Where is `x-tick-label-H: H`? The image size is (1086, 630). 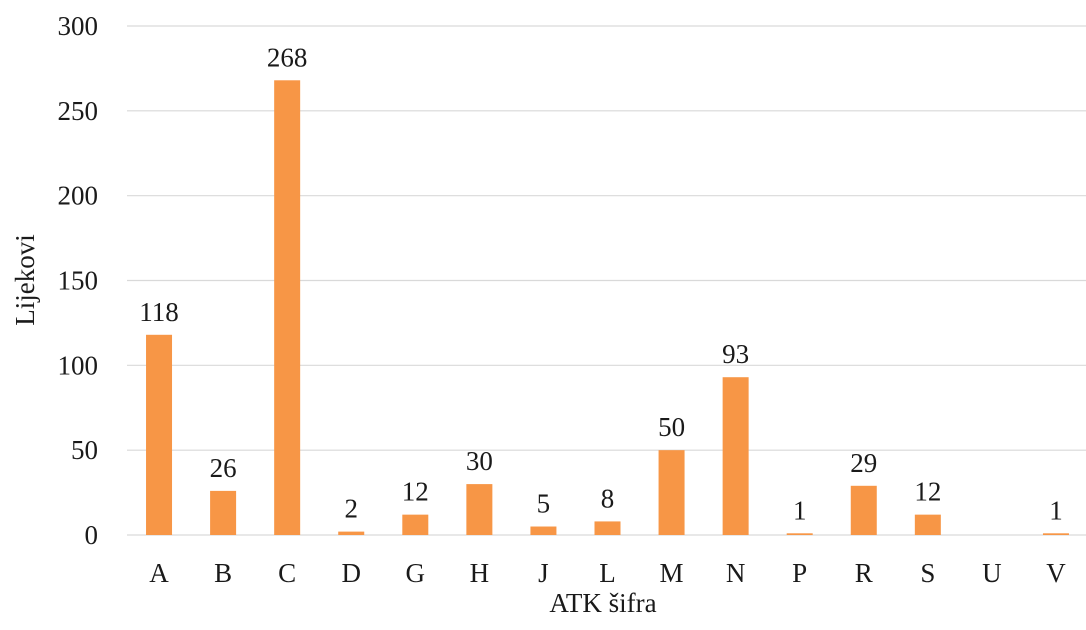 x-tick-label-H: H is located at coordinates (480, 573).